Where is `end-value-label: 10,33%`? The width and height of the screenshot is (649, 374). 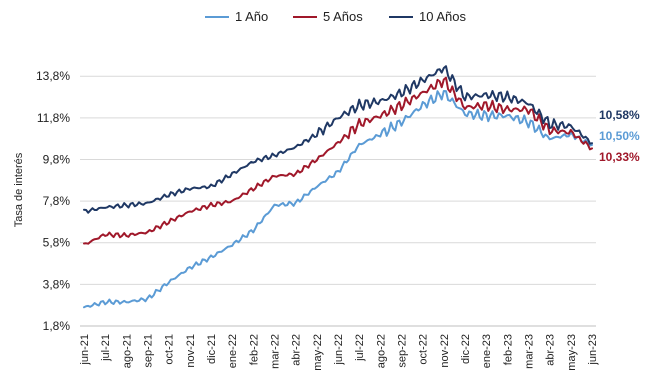 end-value-label: 10,33% is located at coordinates (619, 157).